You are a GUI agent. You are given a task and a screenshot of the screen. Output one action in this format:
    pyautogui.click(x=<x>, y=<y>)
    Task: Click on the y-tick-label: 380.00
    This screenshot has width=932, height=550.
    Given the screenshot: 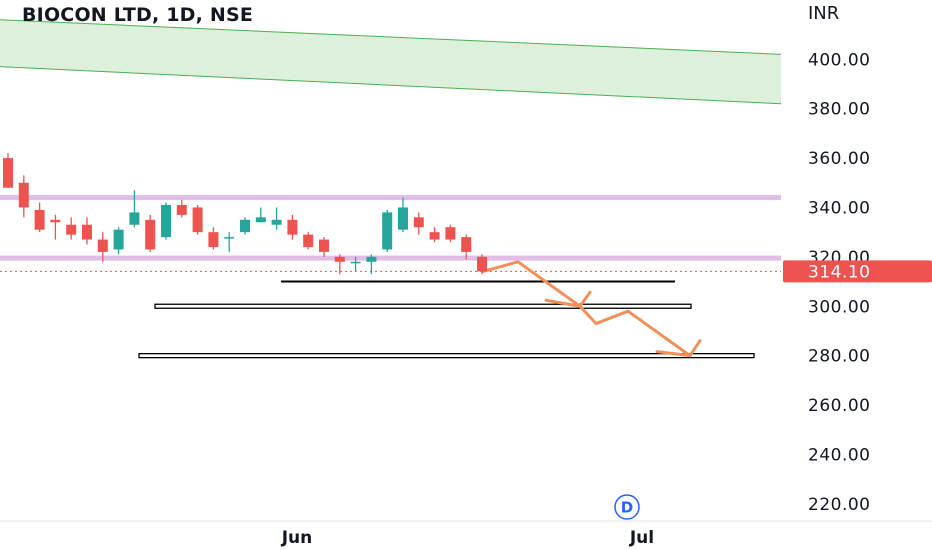 What is the action you would take?
    pyautogui.click(x=839, y=110)
    